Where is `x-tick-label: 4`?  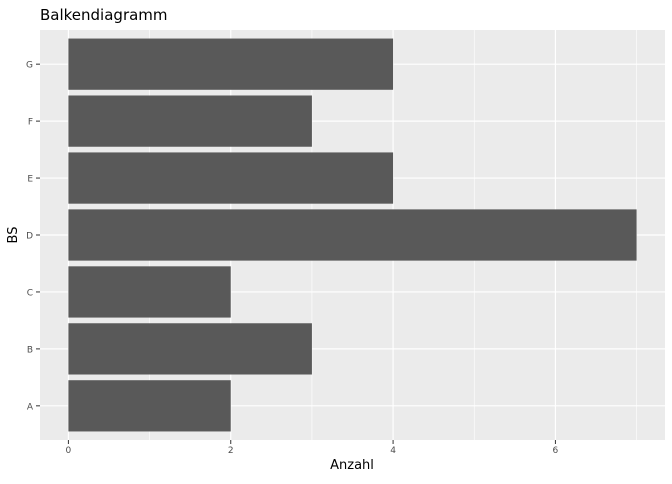 x-tick-label: 4 is located at coordinates (393, 451).